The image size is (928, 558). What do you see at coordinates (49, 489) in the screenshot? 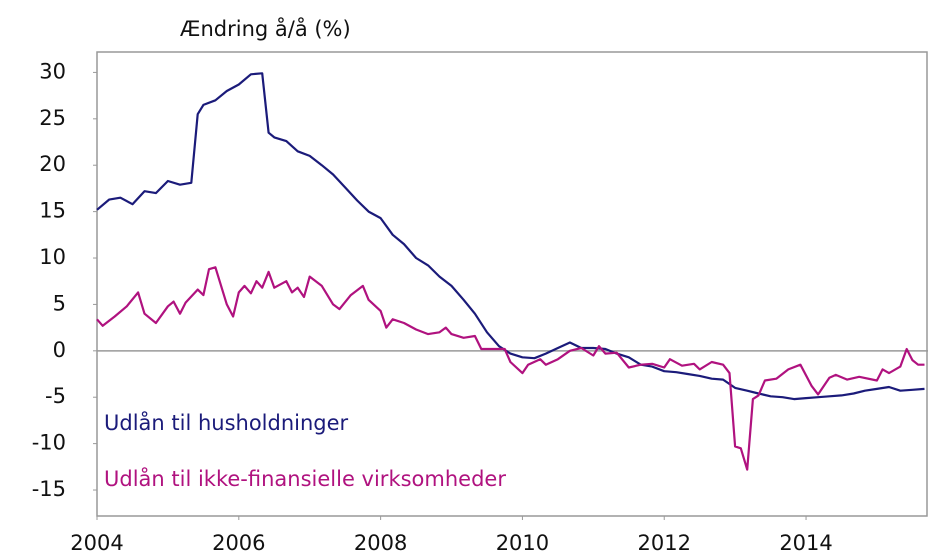
I see `y-tick-label: -15` at bounding box center [49, 489].